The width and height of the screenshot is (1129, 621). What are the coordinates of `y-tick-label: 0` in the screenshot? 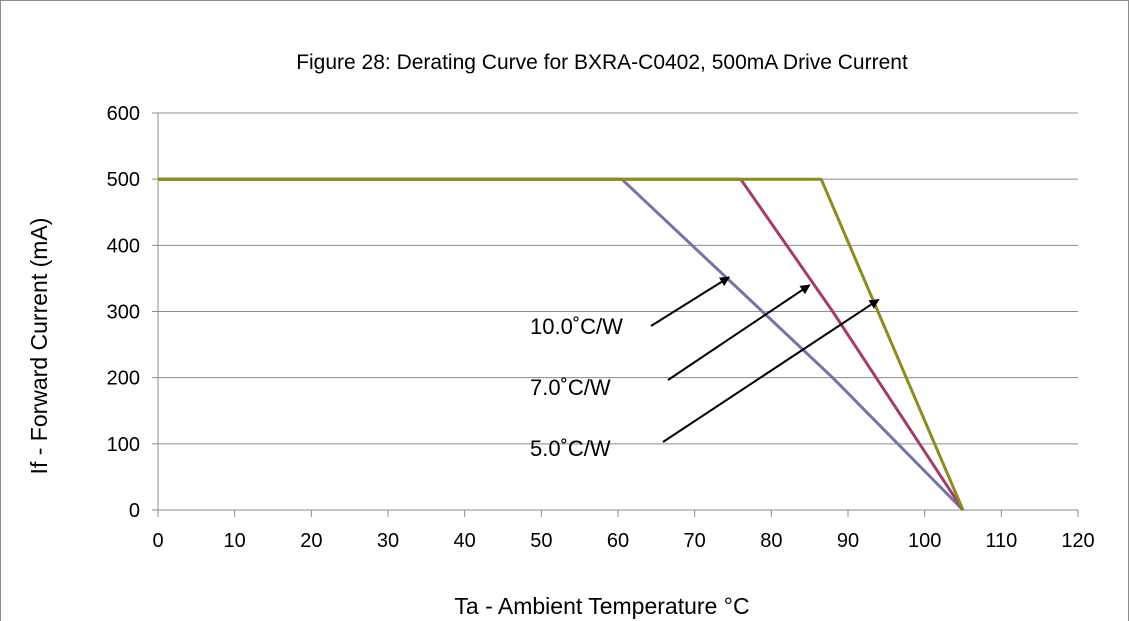 It's located at (134, 511).